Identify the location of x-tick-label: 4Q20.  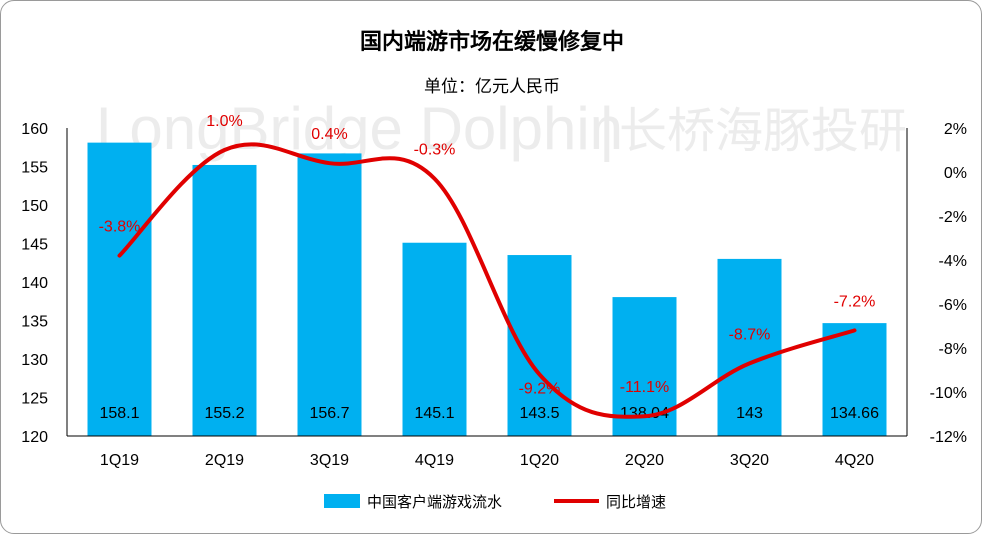
(854, 460).